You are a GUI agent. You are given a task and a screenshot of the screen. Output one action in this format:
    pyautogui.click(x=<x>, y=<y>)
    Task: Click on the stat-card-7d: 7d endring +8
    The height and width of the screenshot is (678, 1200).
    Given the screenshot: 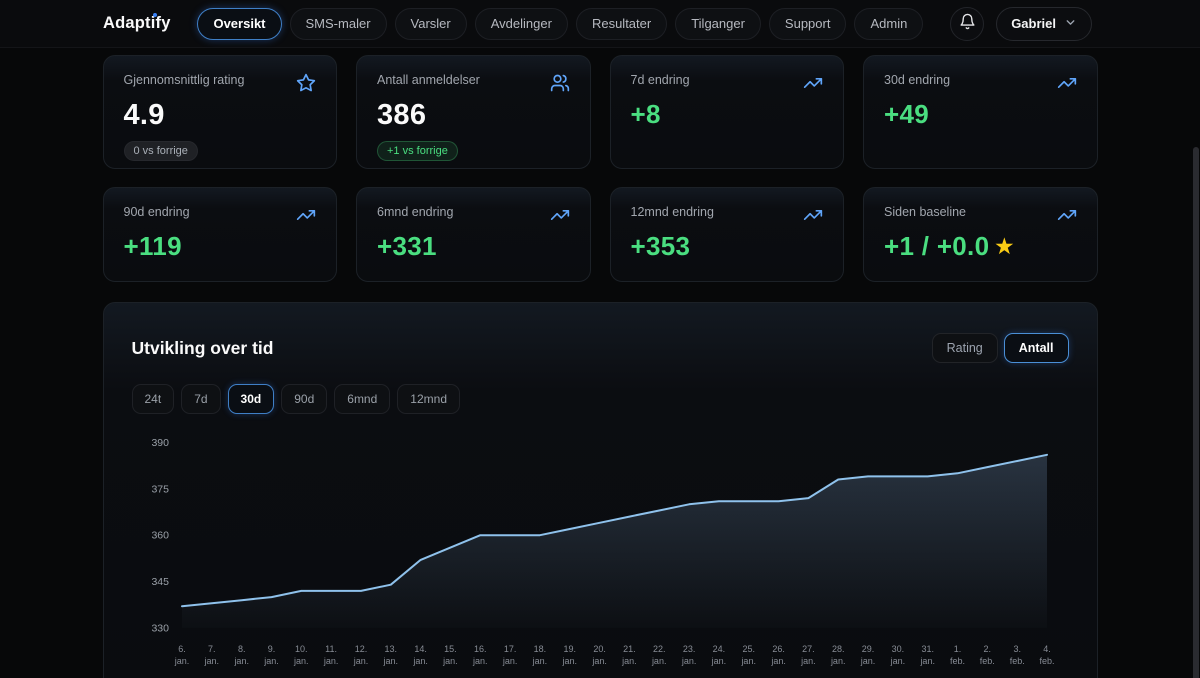 What is the action you would take?
    pyautogui.click(x=726, y=112)
    